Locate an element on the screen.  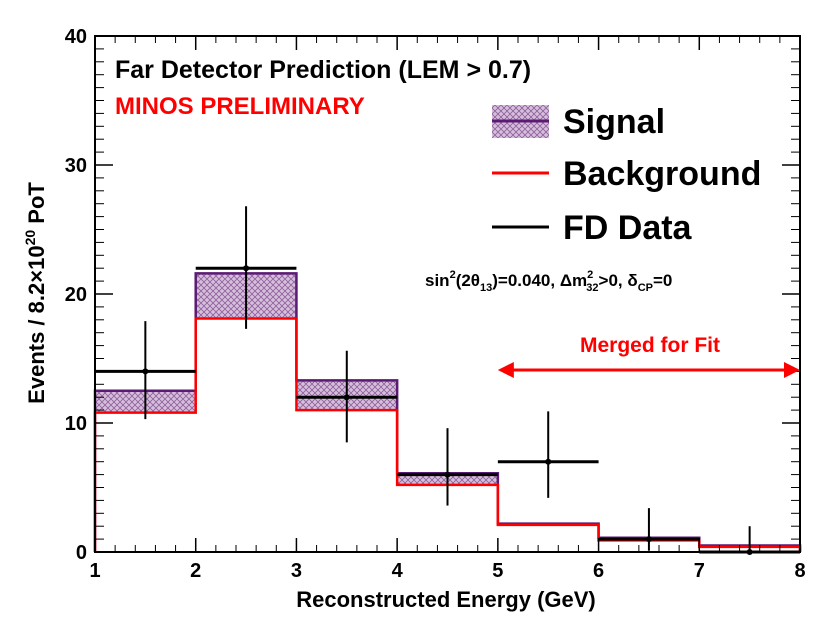
legend-item-signal: Signal is located at coordinates (578, 122).